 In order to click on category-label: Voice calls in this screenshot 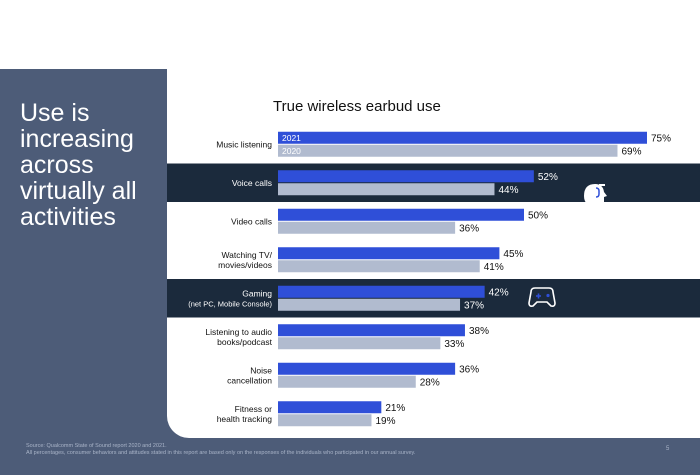, I will do `click(252, 183)`.